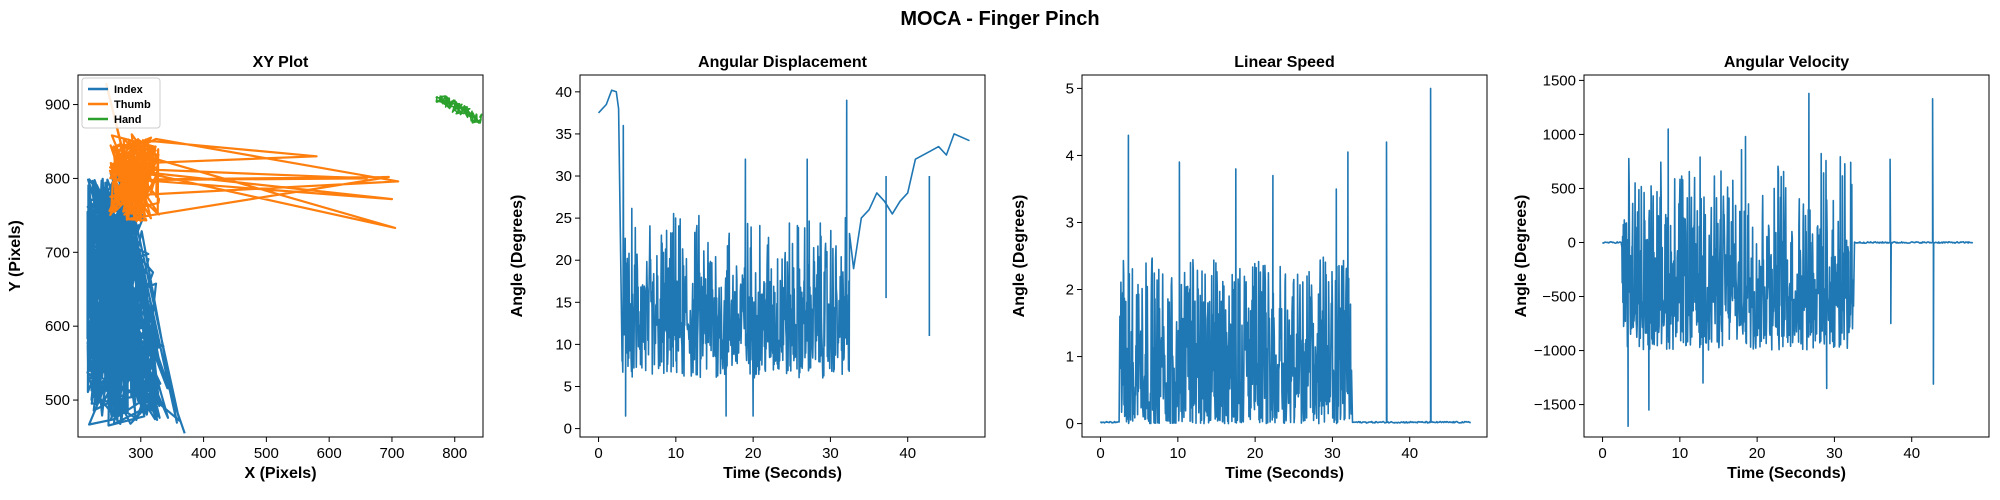 The image size is (2000, 500). What do you see at coordinates (1559, 80) in the screenshot?
I see `y-tick-label: 1500` at bounding box center [1559, 80].